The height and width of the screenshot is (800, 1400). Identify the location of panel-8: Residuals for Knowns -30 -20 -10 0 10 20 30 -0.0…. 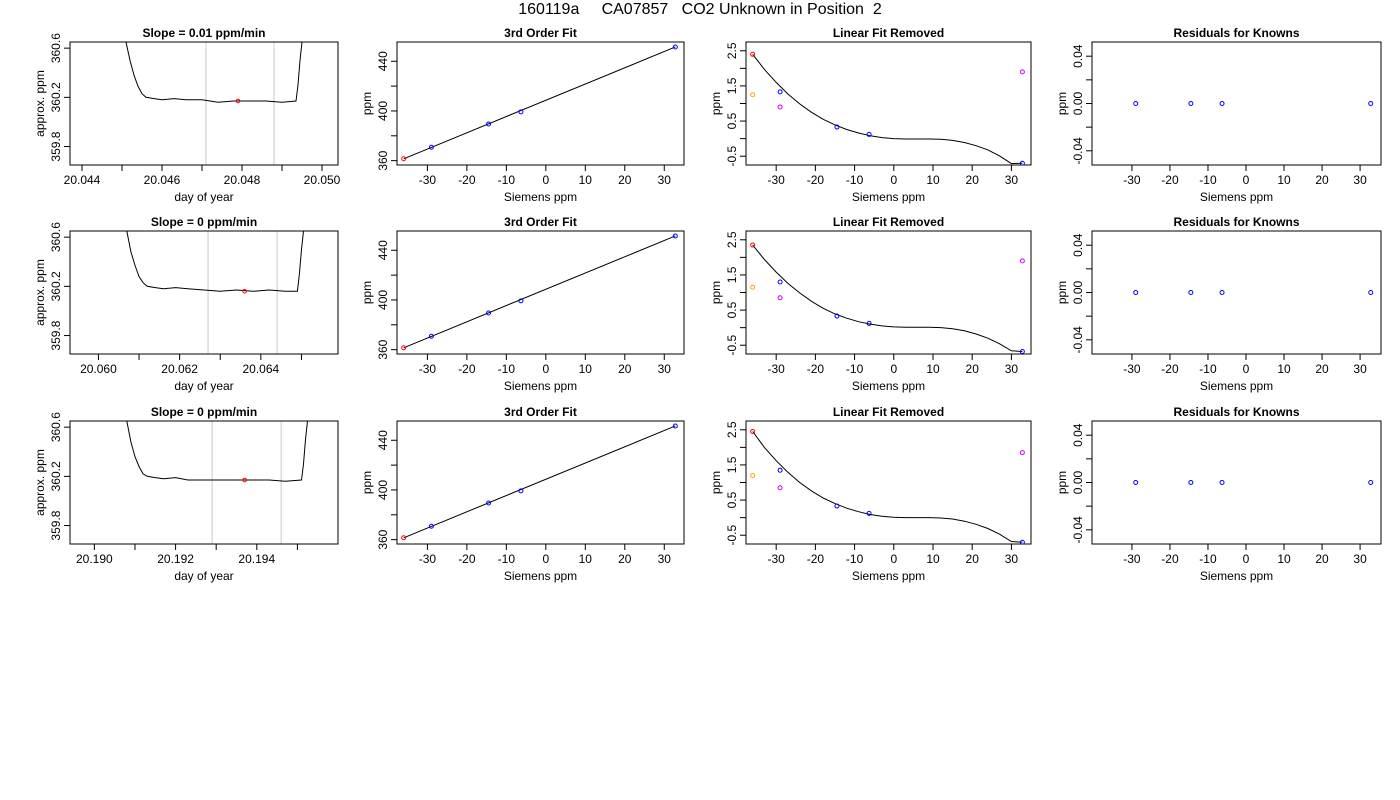
(1218, 304).